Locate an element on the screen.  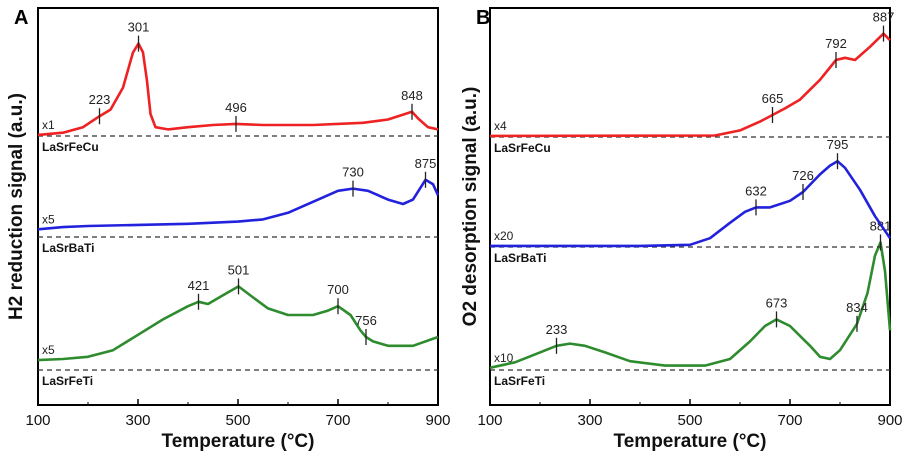
peak-label: 792 is located at coordinates (836, 43).